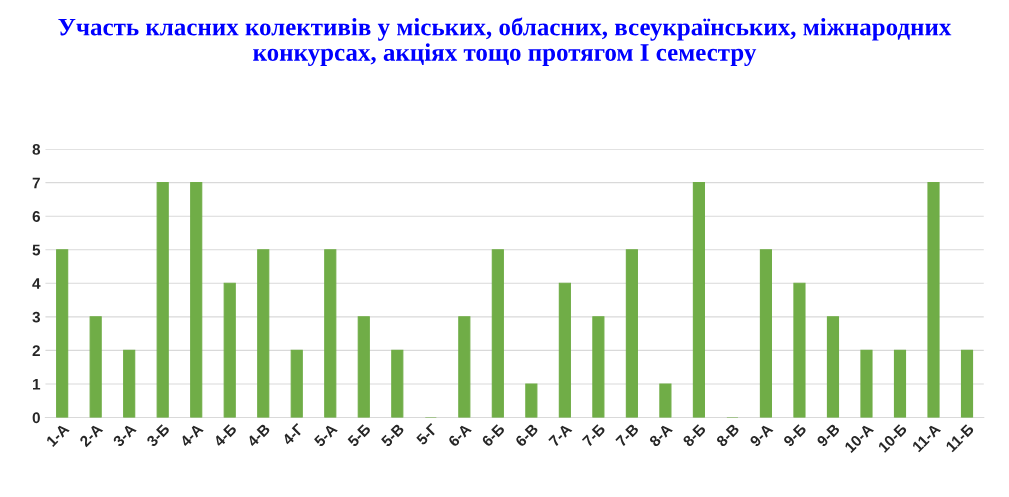  Describe the element at coordinates (761, 435) in the screenshot. I see `x-tick-label: 9-А` at that location.